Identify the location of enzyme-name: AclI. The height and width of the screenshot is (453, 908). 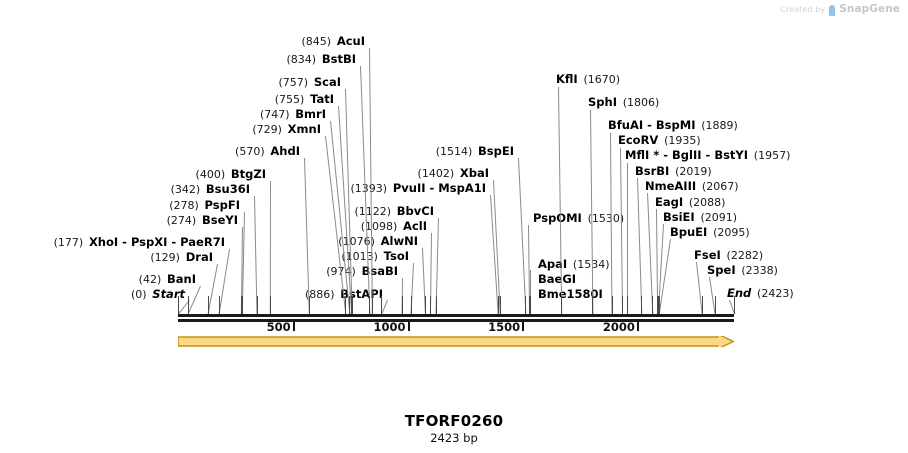
(415, 226).